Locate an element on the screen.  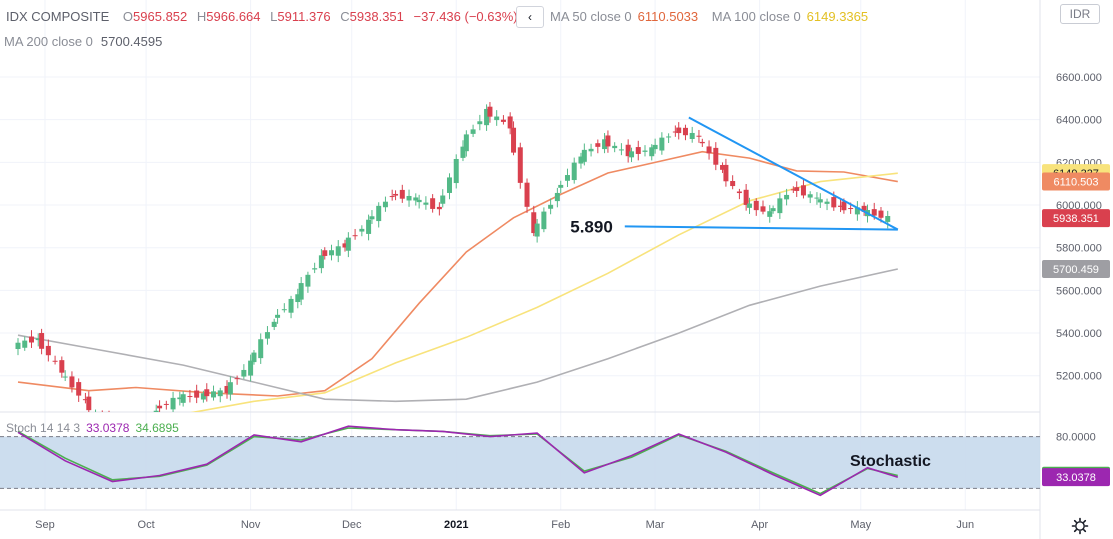
ma200-legend: MA 200 close 0 5700.4595 is located at coordinates (83, 41).